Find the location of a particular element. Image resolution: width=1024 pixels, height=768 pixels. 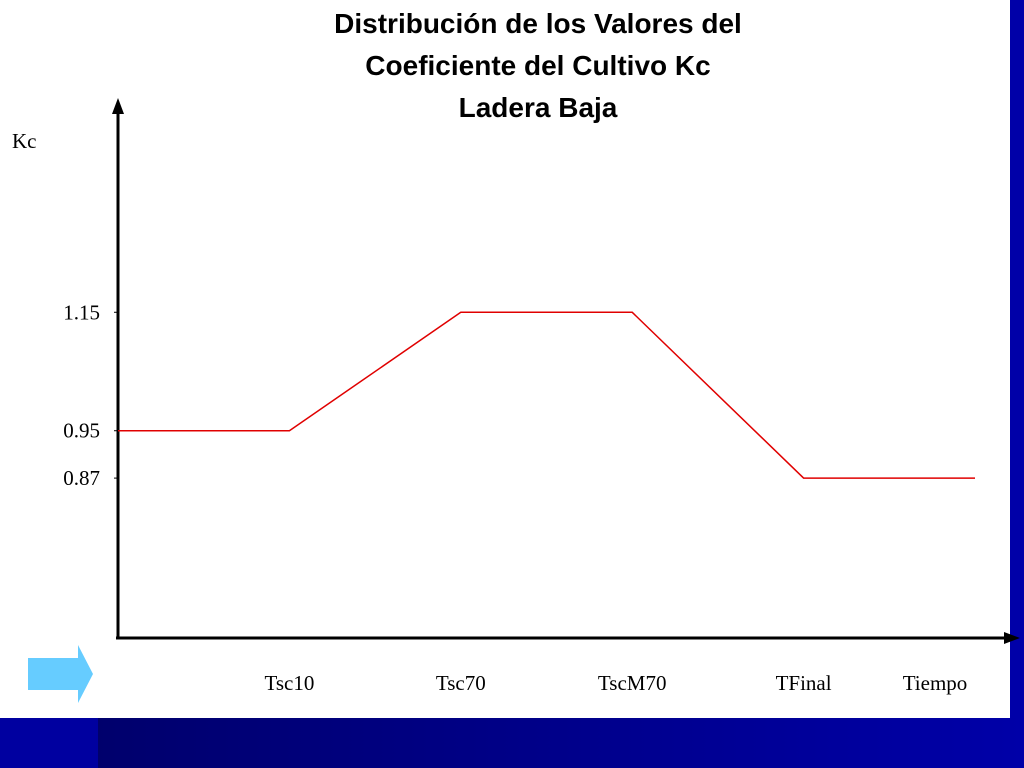

x-tick-label: Tsc70 is located at coordinates (461, 683).